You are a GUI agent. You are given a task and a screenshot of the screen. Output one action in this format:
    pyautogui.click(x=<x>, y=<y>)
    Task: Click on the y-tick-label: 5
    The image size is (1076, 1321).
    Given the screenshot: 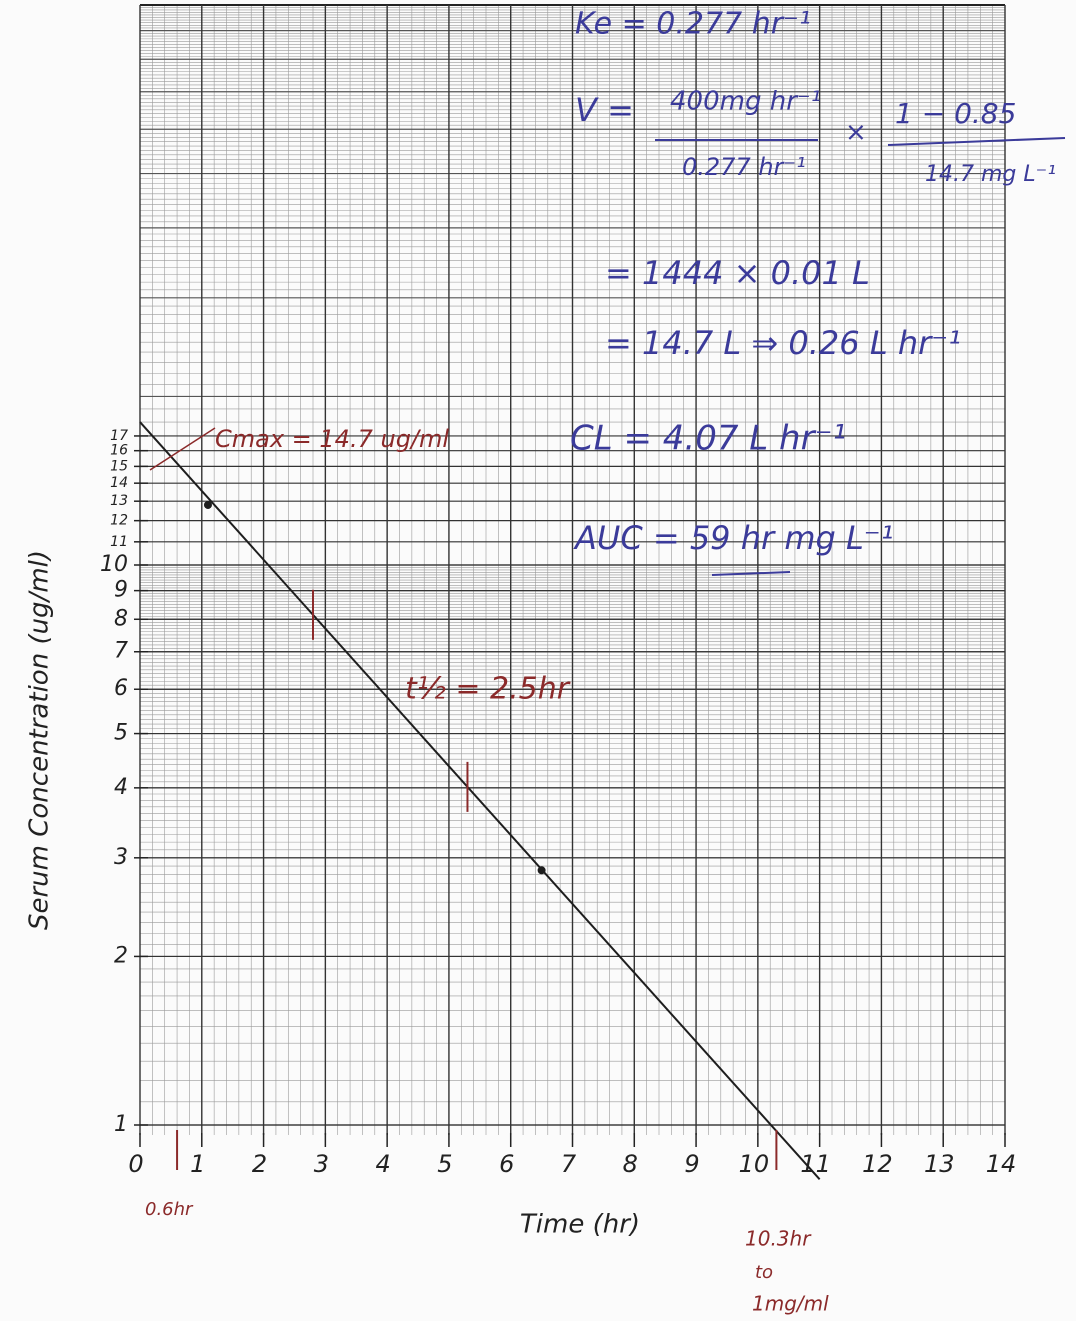 What is the action you would take?
    pyautogui.click(x=121, y=733)
    